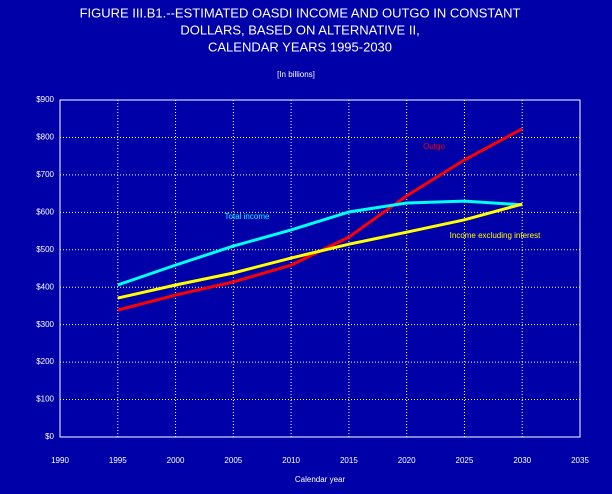 Image resolution: width=612 pixels, height=494 pixels. What do you see at coordinates (300, 46) in the screenshot?
I see `title-line: CALENDAR YEARS 1995-2030` at bounding box center [300, 46].